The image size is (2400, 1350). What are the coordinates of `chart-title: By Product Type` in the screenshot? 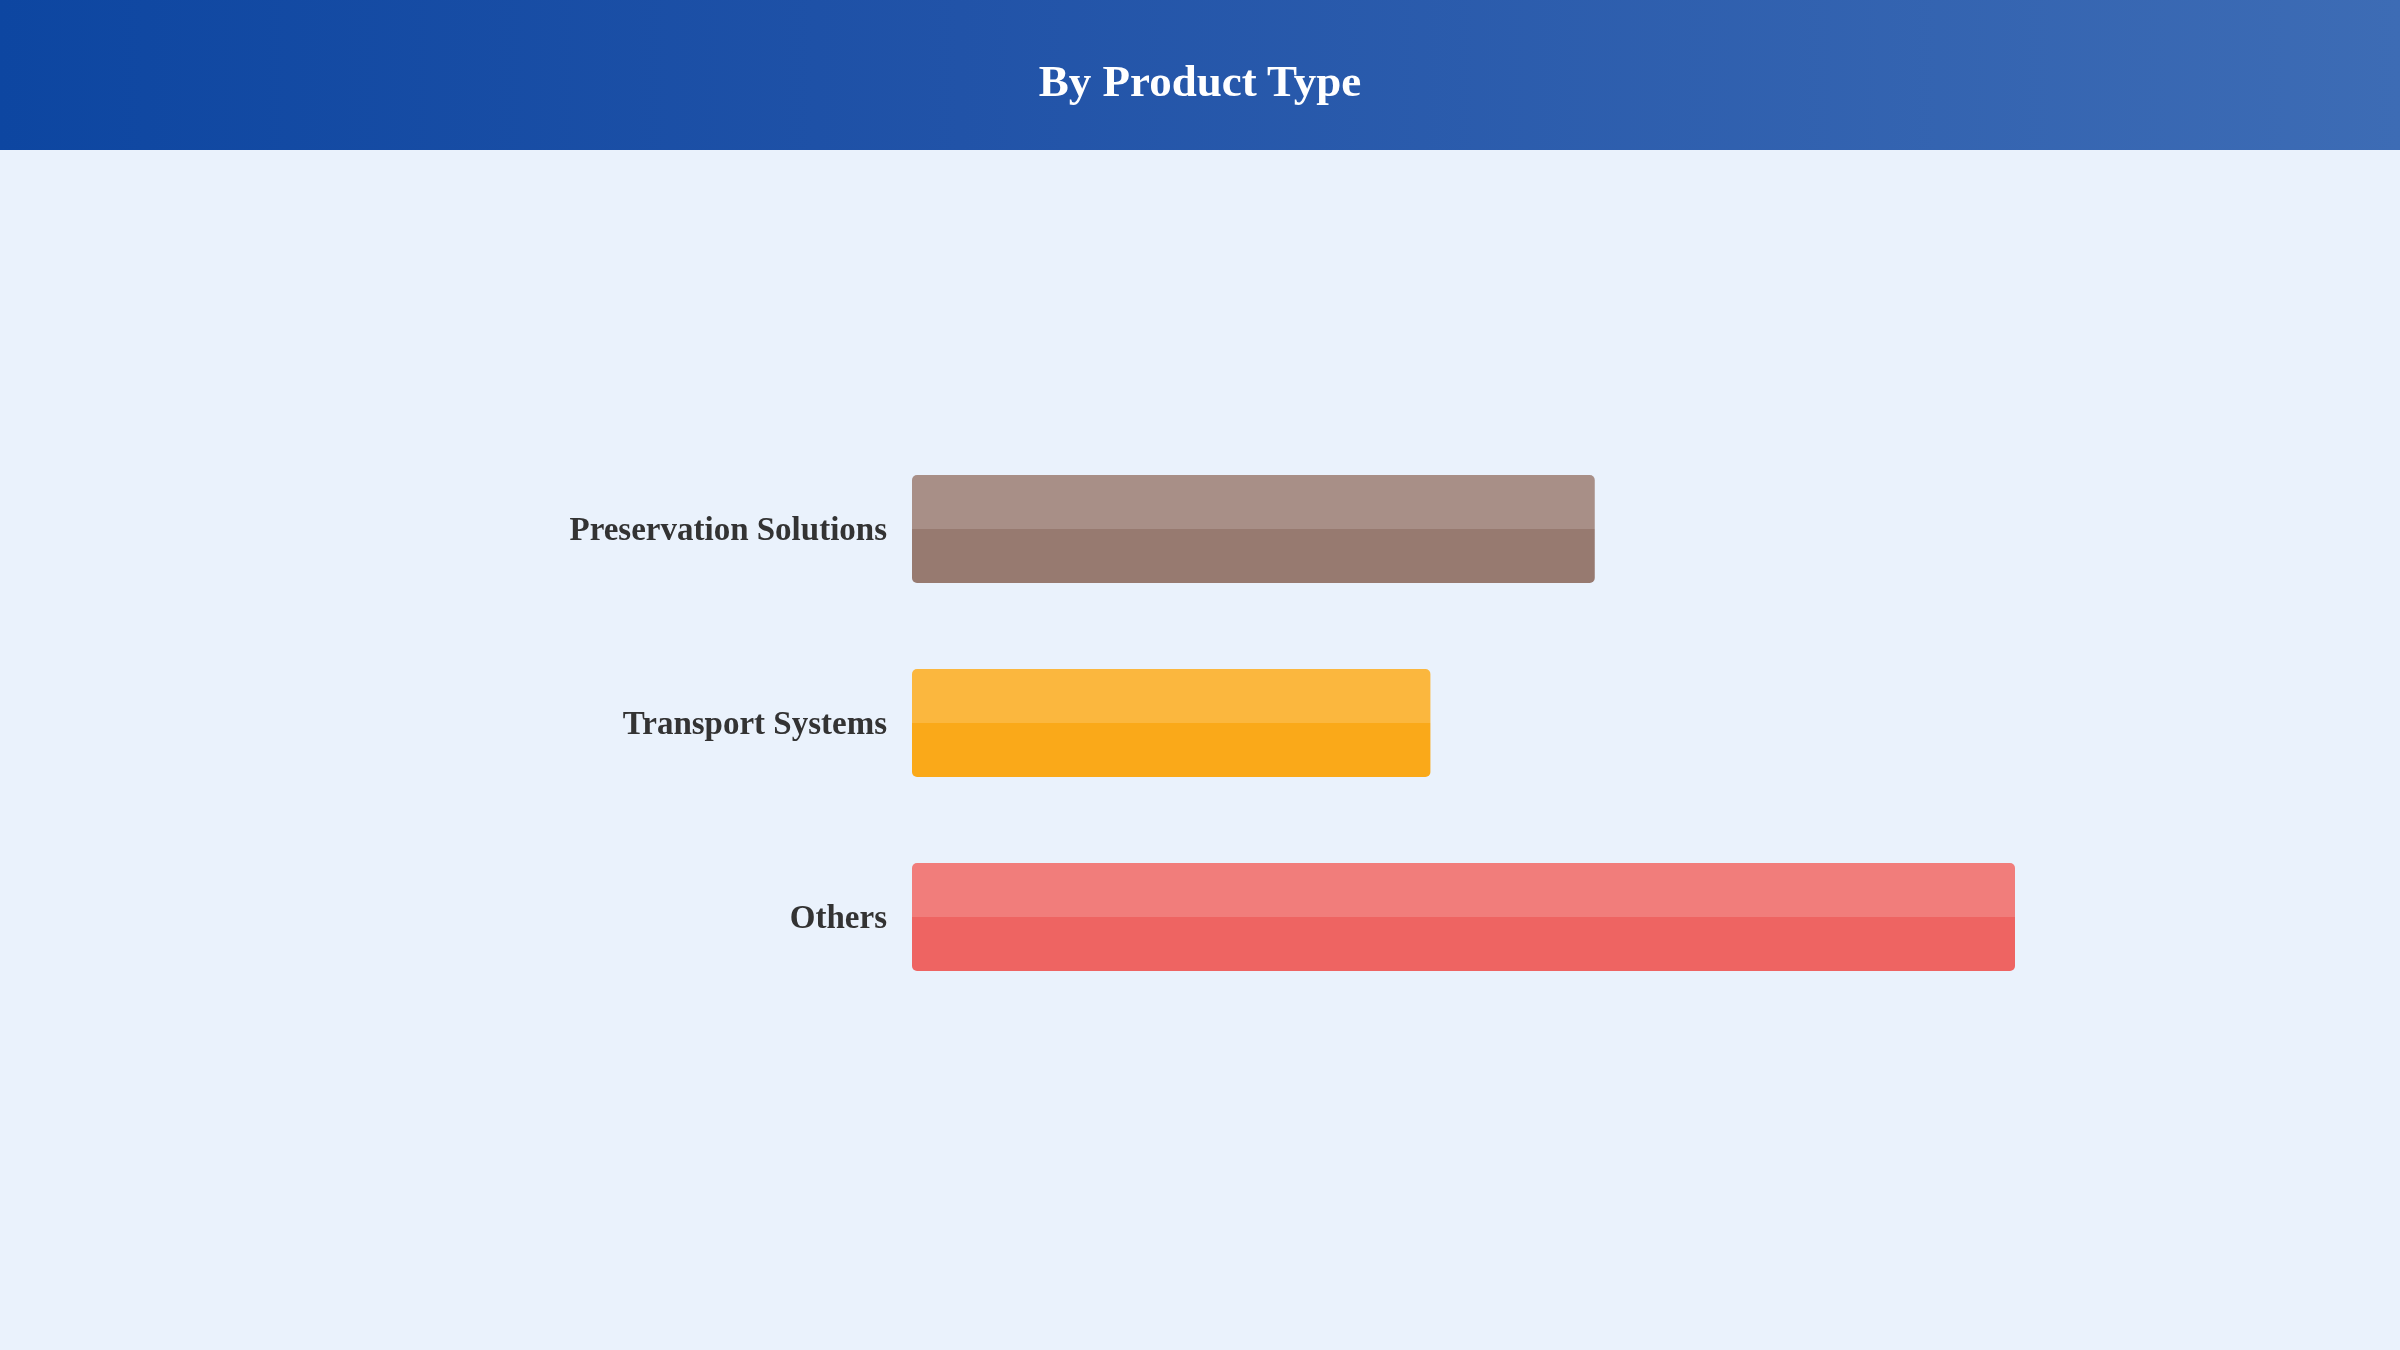 It's located at (1200, 81).